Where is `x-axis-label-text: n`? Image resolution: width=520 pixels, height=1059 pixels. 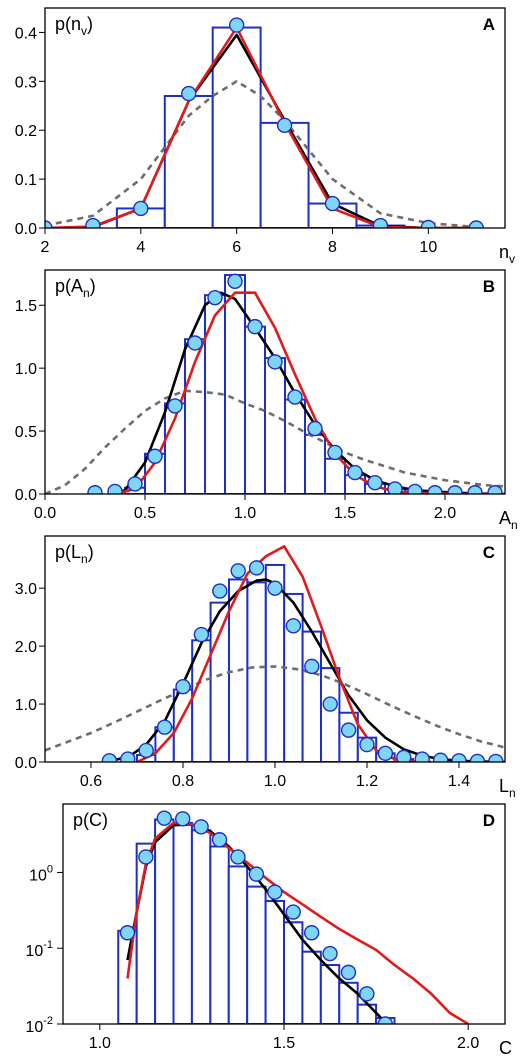 x-axis-label-text: n is located at coordinates (504, 252).